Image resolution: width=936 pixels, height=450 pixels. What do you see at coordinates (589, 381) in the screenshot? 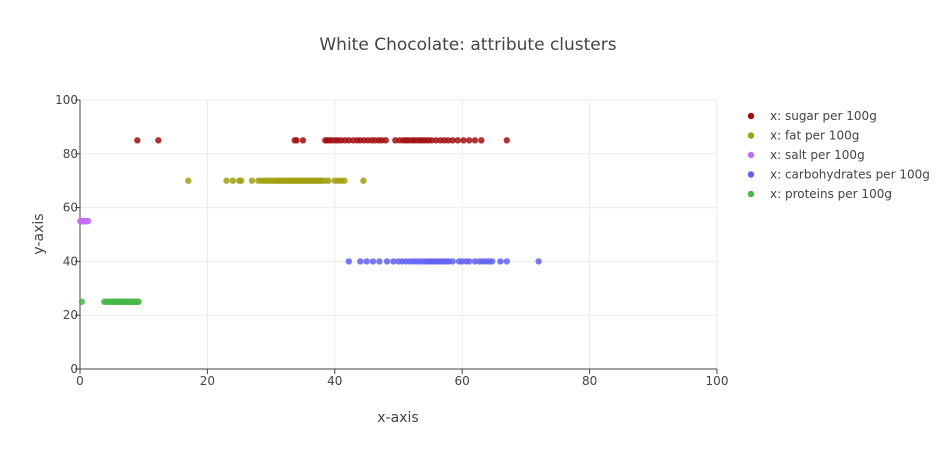
I see `x-tick-label: 80` at bounding box center [589, 381].